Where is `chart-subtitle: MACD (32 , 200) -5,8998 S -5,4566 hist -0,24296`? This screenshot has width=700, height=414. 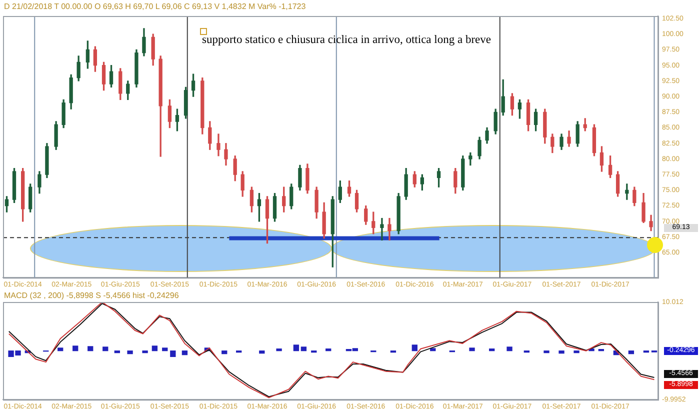
chart-subtitle: MACD (32 , 200) -5,8998 S -5,4566 hist -0,24296 is located at coordinates (91, 295).